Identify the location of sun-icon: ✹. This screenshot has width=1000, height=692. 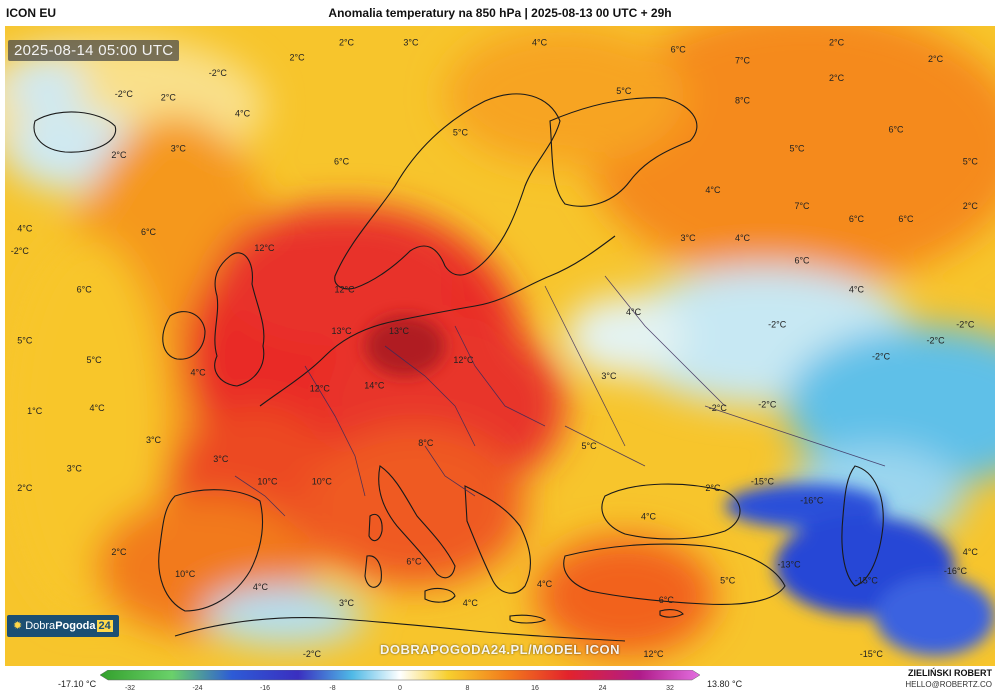
(18, 626).